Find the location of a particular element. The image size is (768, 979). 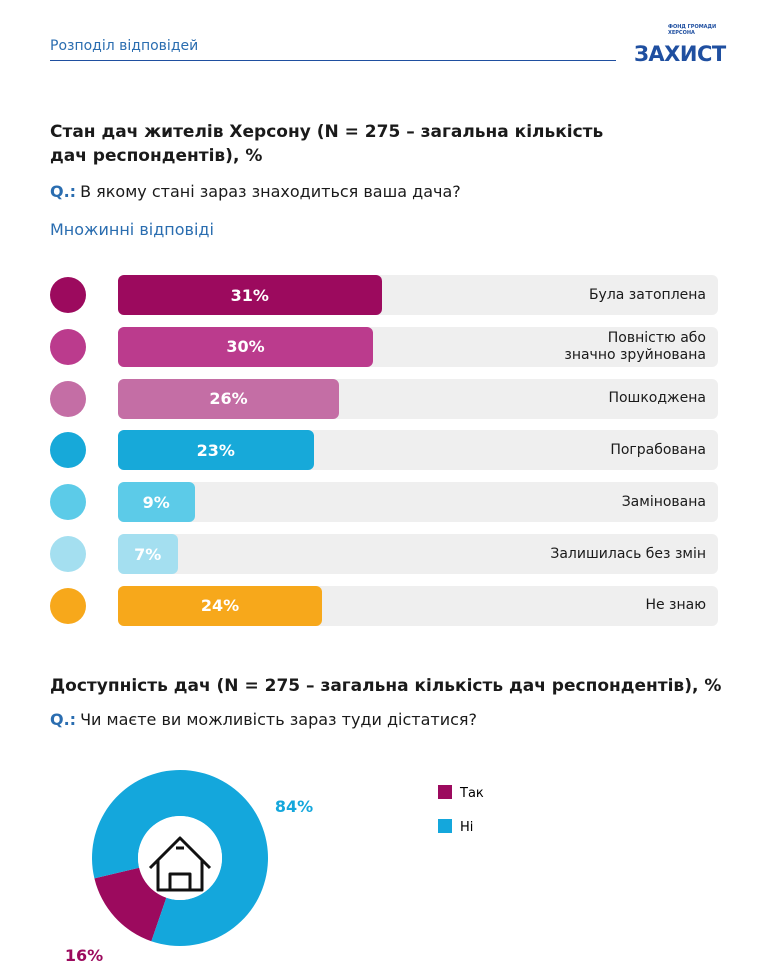

bar: 23% is located at coordinates (216, 450).